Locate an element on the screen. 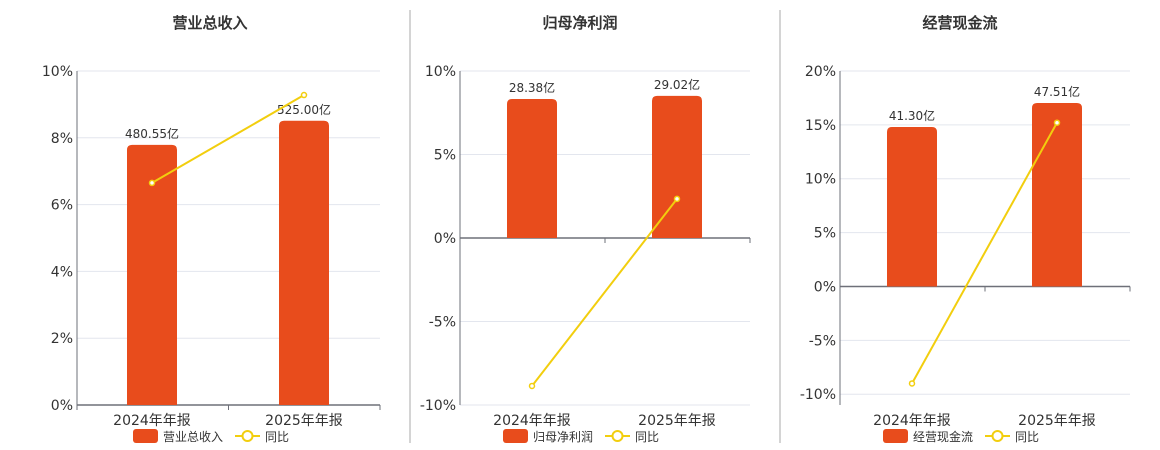 The height and width of the screenshot is (450, 1160). y-tick-label: 6% is located at coordinates (62, 206).